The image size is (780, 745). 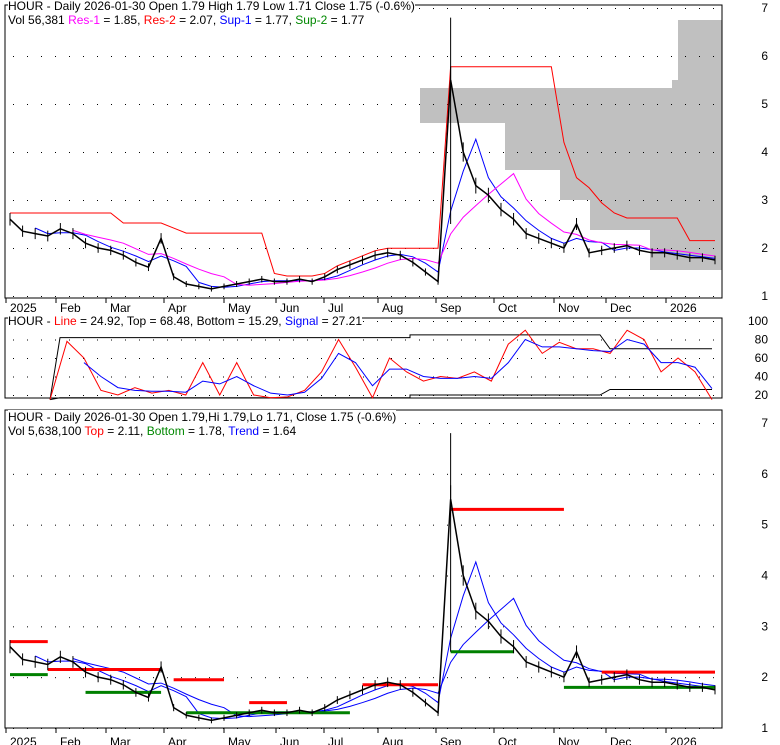 I want to click on trend-value: = 1.64, so click(x=278, y=431).